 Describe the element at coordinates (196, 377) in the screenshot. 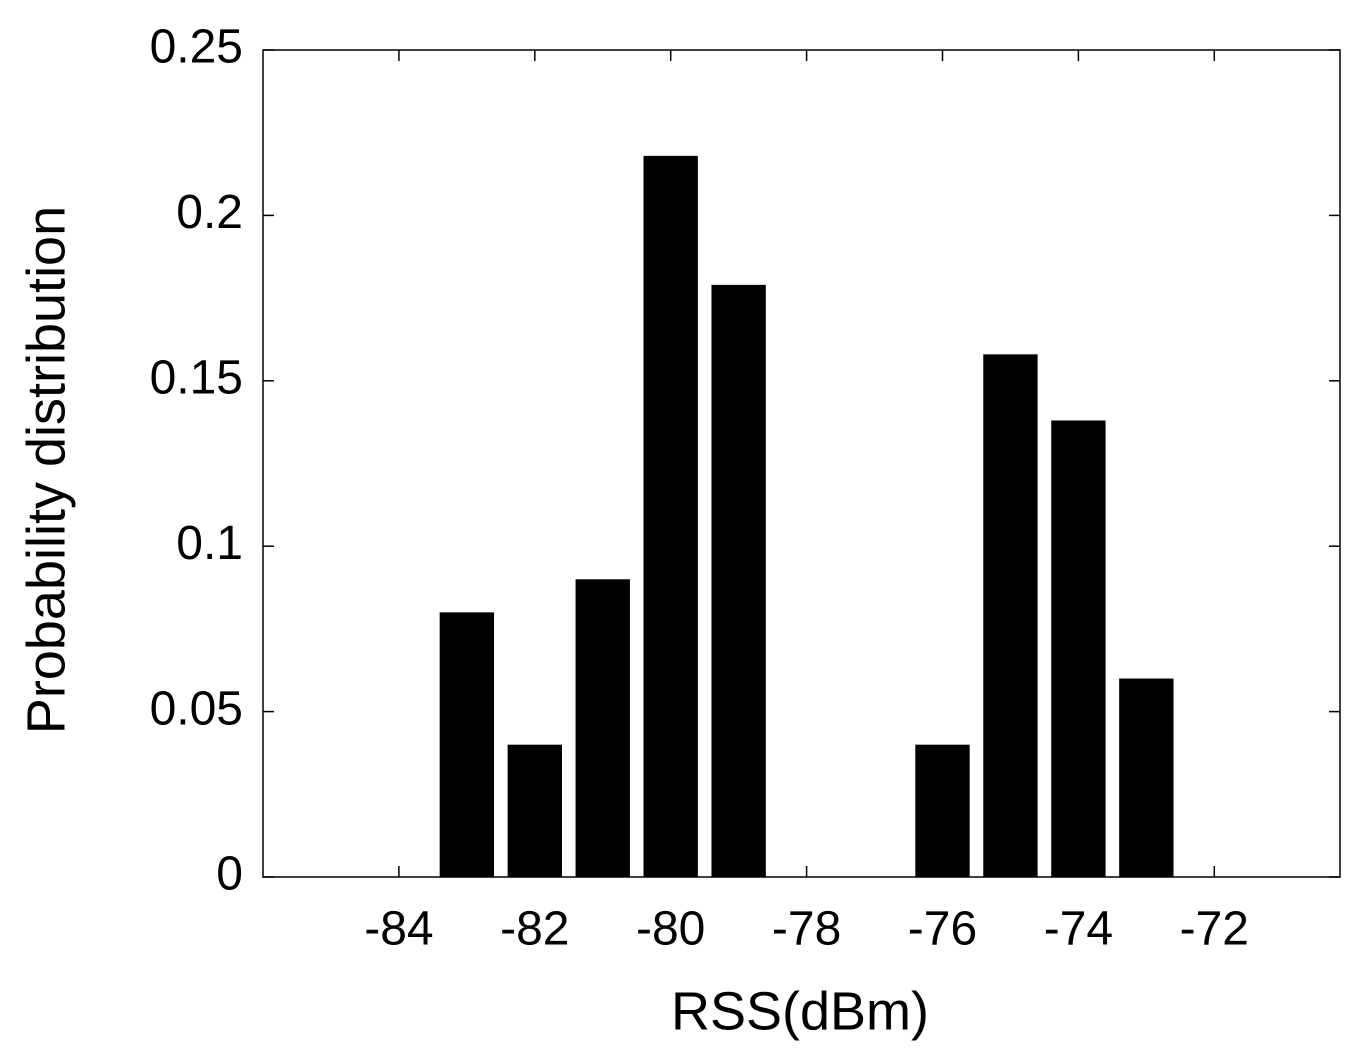

I see `y-tick-label: 0.15` at that location.